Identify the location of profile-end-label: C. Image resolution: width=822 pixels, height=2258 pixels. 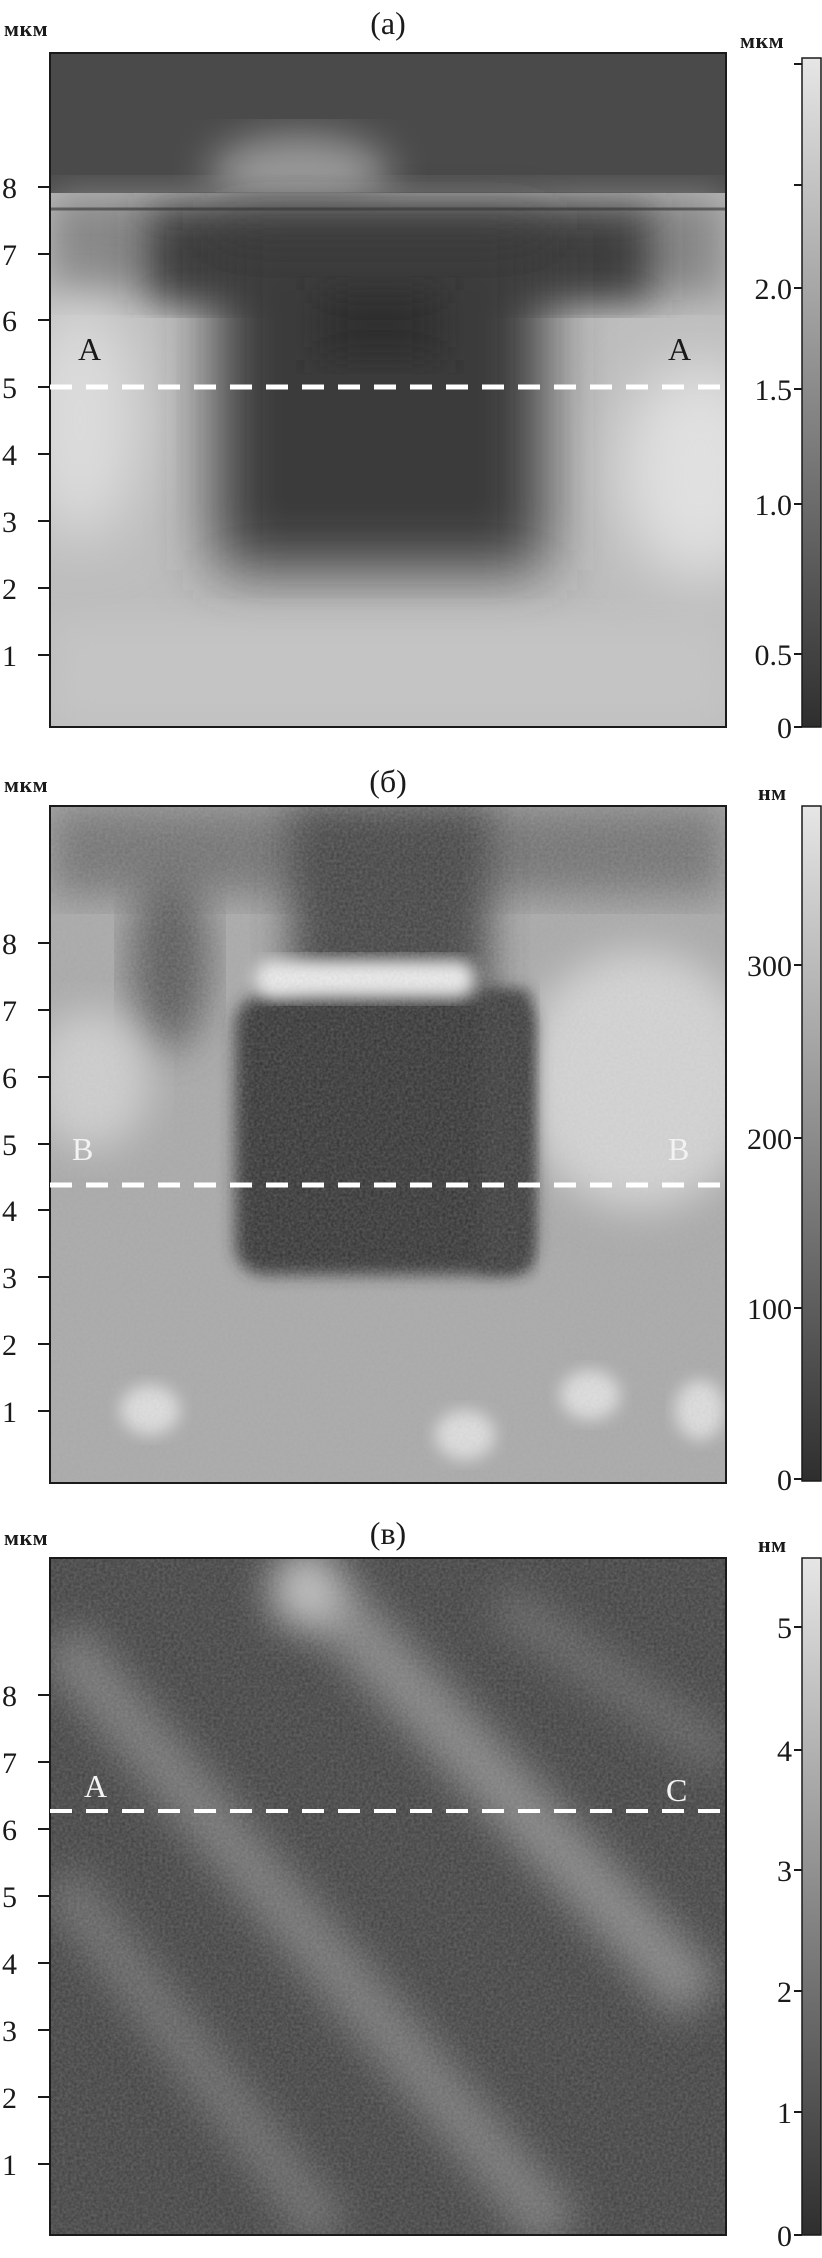
(676, 1790).